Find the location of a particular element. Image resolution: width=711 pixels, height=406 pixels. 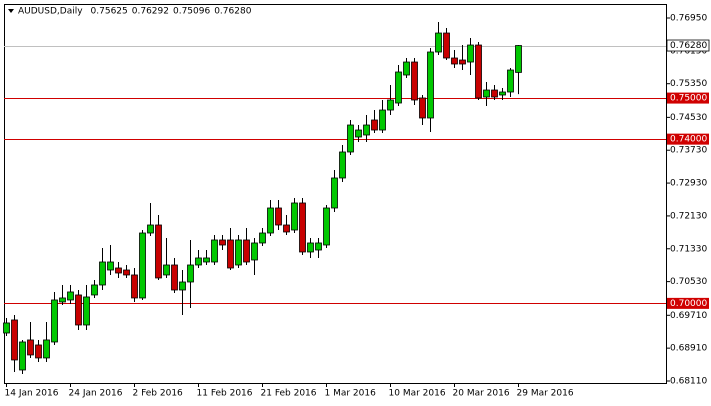

header-value: 0.75625 is located at coordinates (109, 12).